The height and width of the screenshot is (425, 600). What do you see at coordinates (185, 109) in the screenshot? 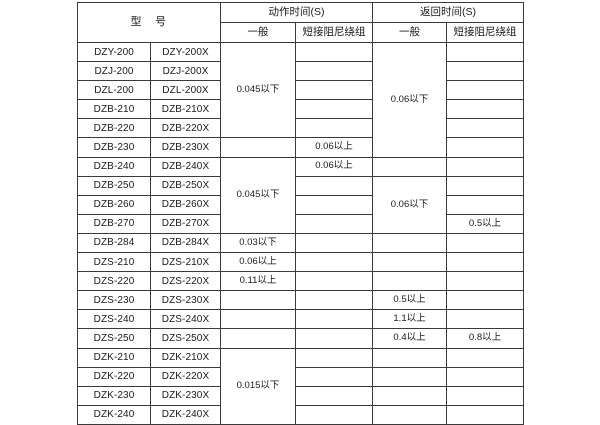
I see `cell-model-b: DZB-210X` at bounding box center [185, 109].